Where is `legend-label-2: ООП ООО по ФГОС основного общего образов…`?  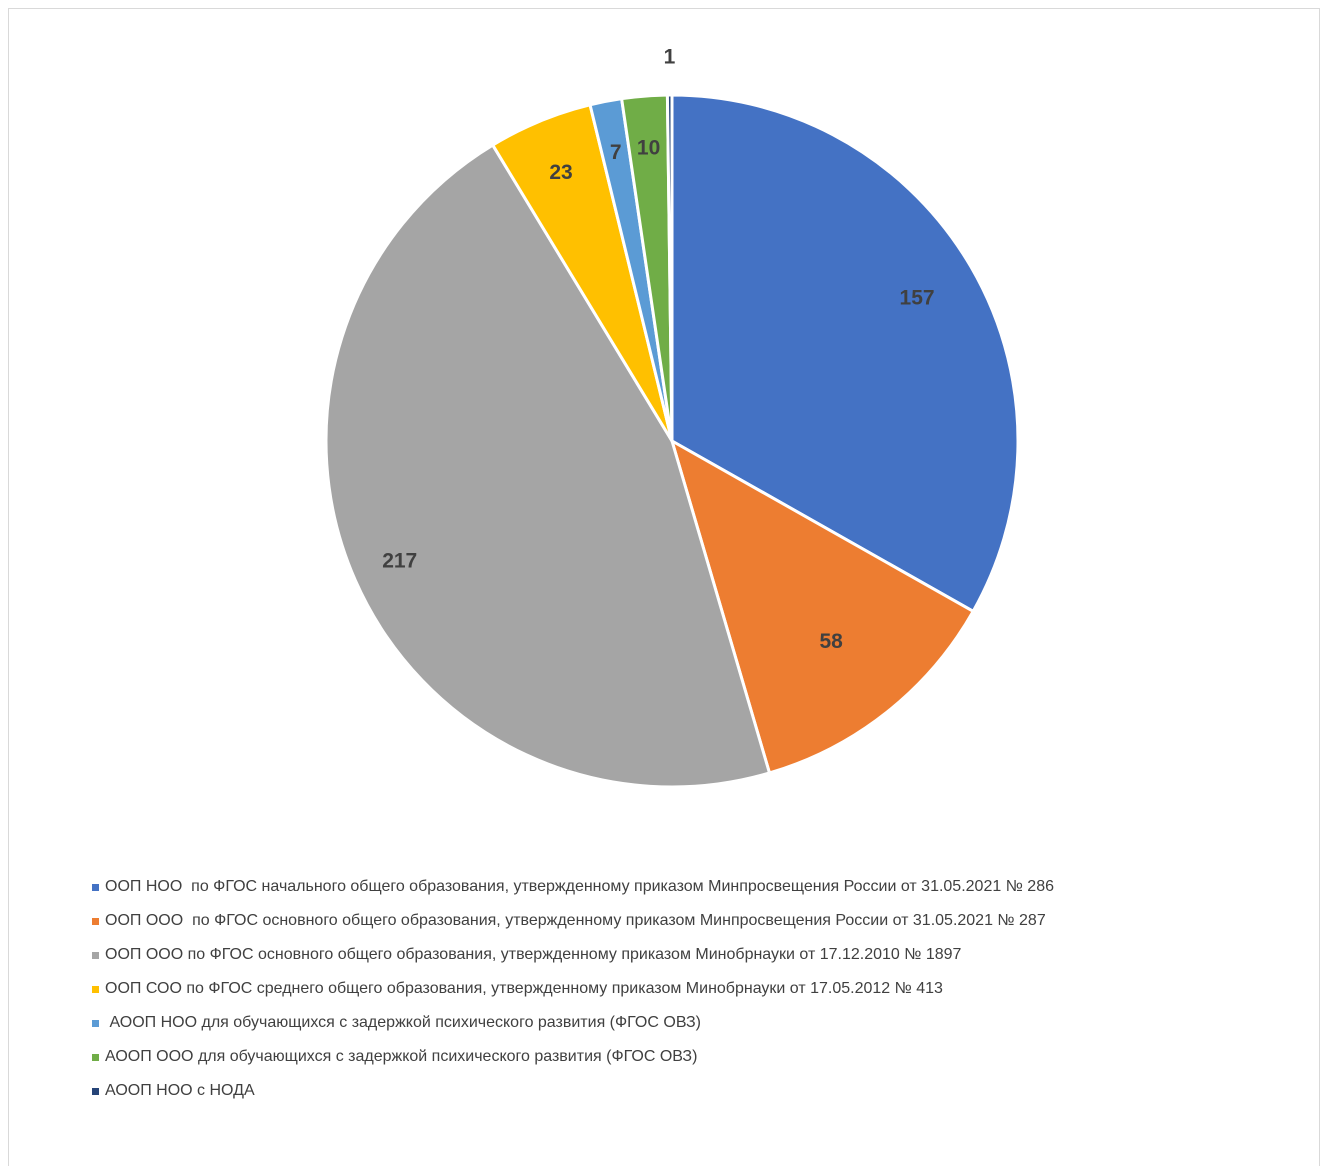 legend-label-2: ООП ООО по ФГОС основного общего образов… is located at coordinates (575, 920).